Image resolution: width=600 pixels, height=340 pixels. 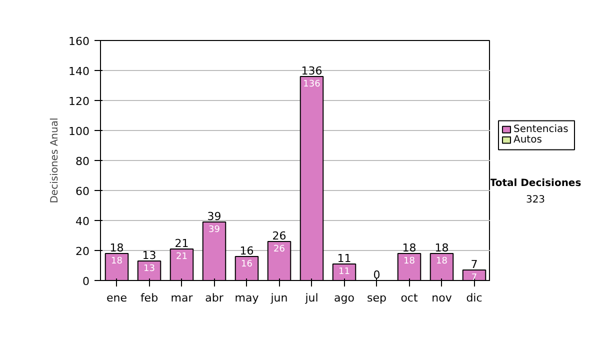 I want to click on data-label: 11, so click(x=344, y=272).